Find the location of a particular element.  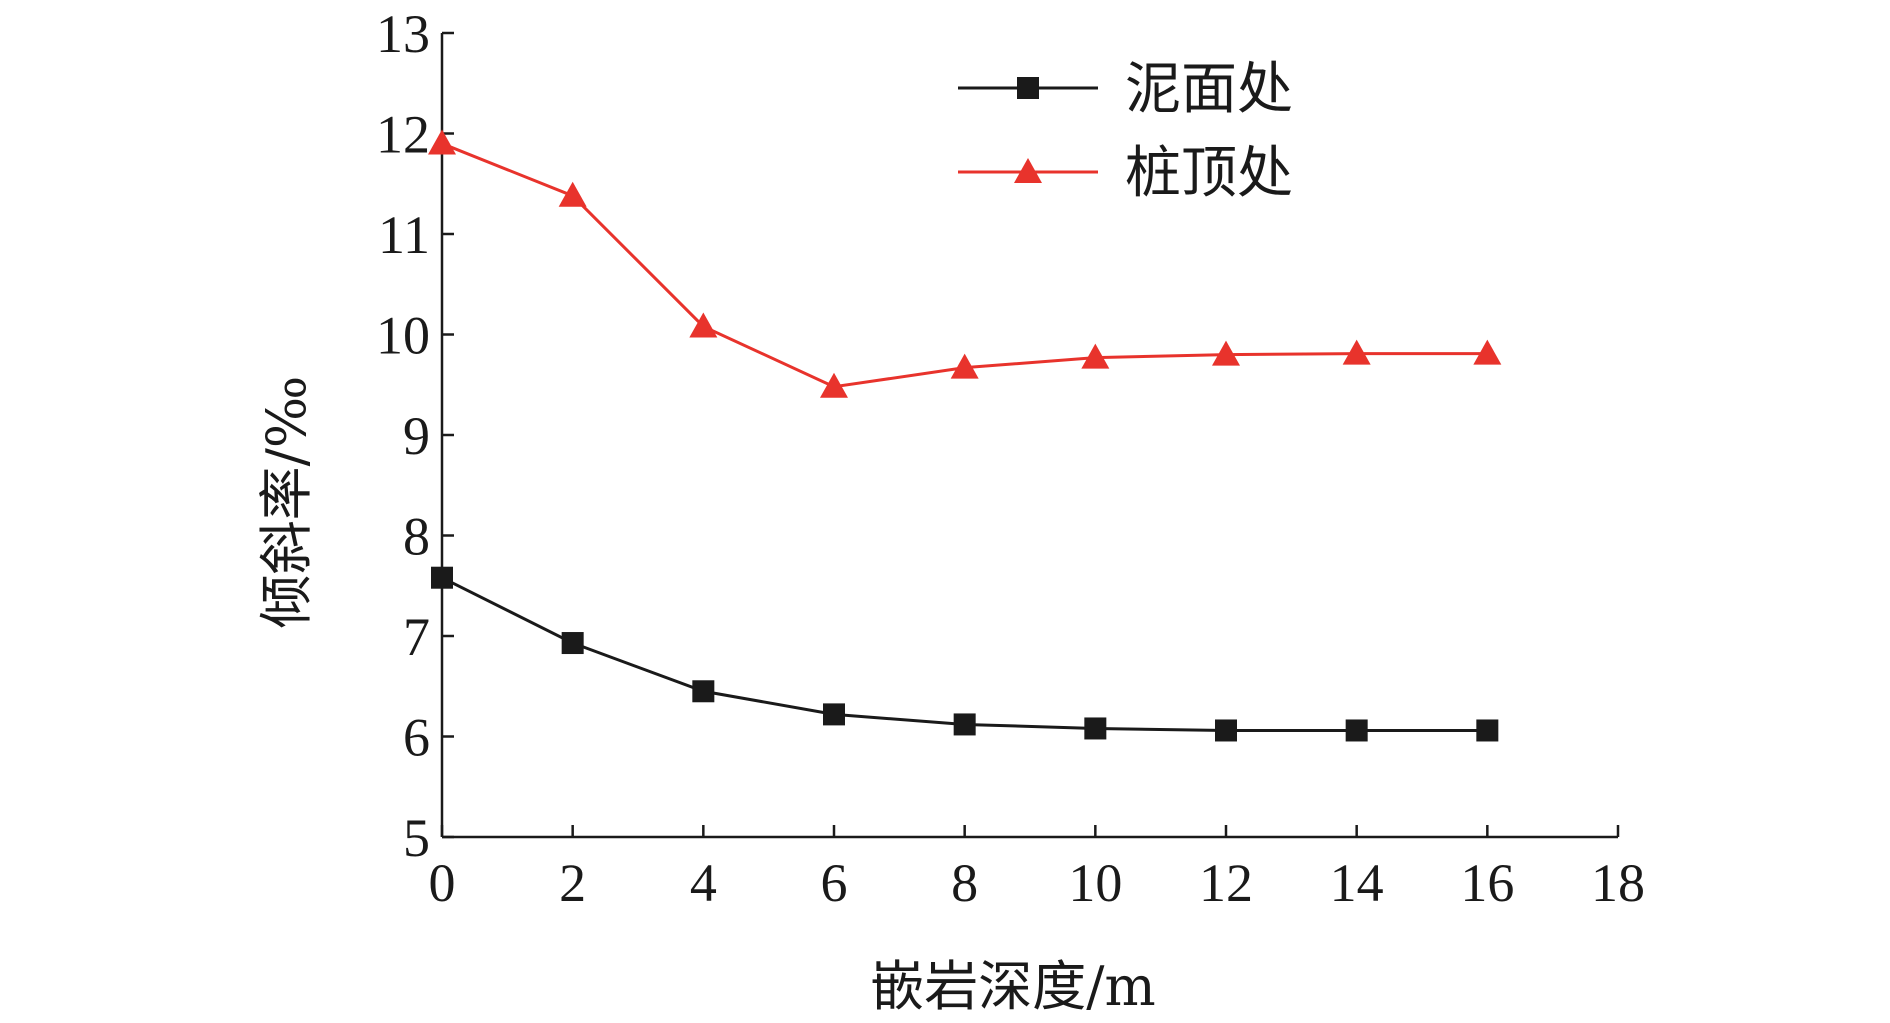

x-tick-label: 0 is located at coordinates (442, 883).